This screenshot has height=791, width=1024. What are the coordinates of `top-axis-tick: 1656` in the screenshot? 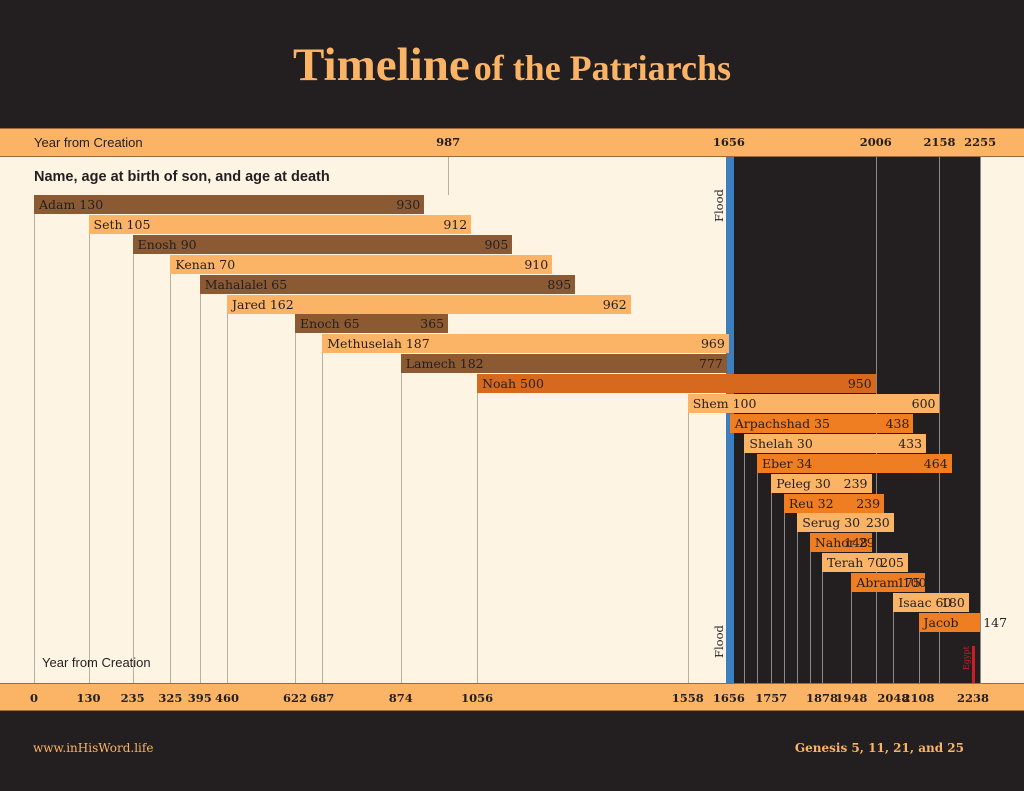 It's located at (728, 142).